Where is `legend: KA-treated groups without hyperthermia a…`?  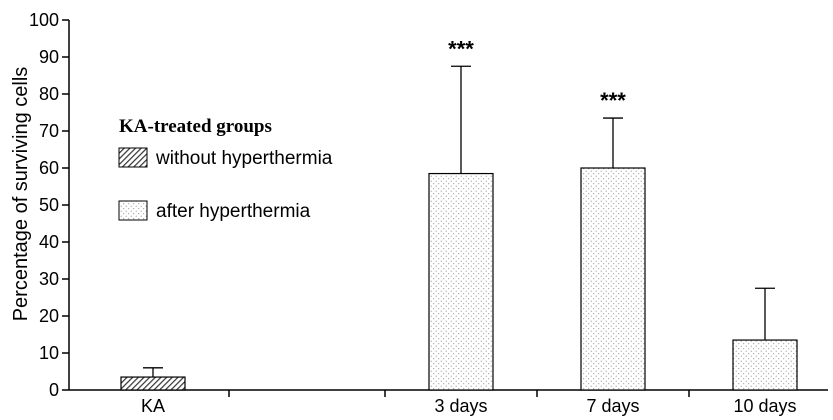 legend: KA-treated groups without hyperthermia a… is located at coordinates (225, 169).